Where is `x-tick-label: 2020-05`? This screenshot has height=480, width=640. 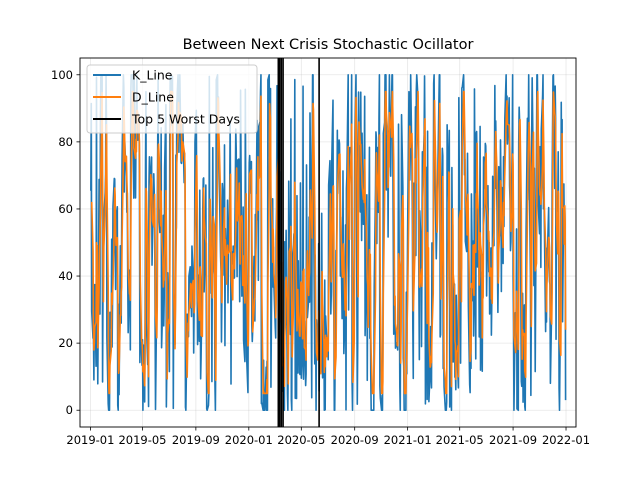 x-tick-label: 2020-05 is located at coordinates (301, 440).